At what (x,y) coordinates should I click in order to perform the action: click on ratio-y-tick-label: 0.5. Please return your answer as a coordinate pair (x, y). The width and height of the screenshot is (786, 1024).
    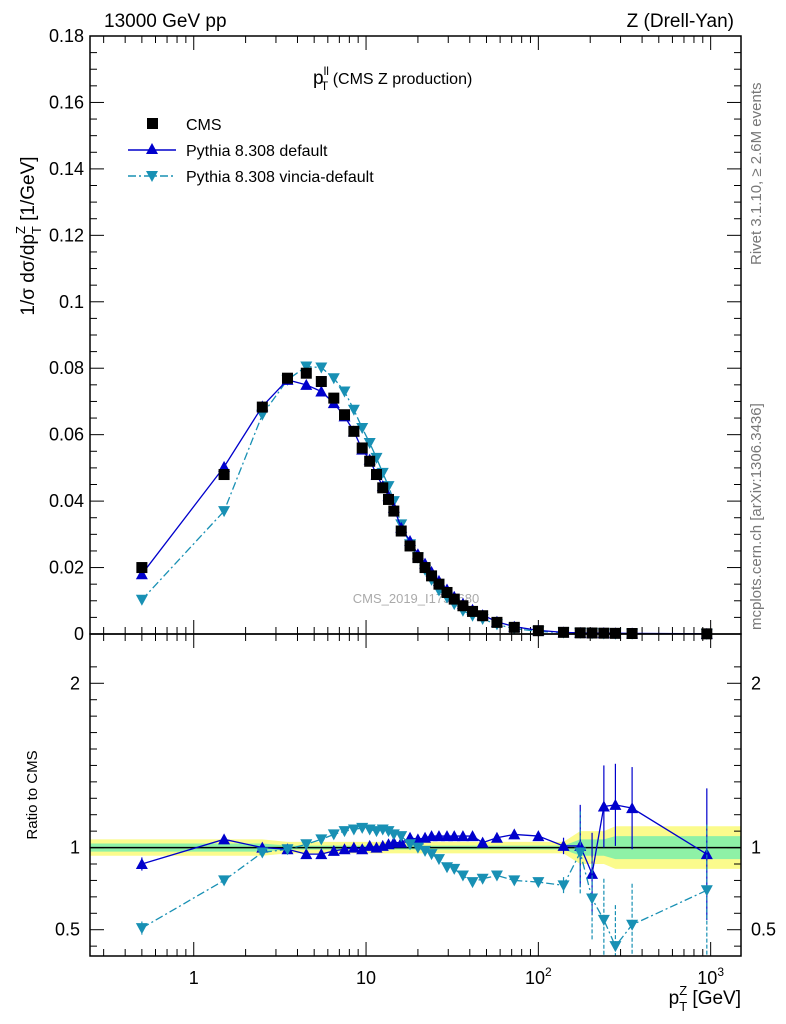
    Looking at the image, I should click on (67, 930).